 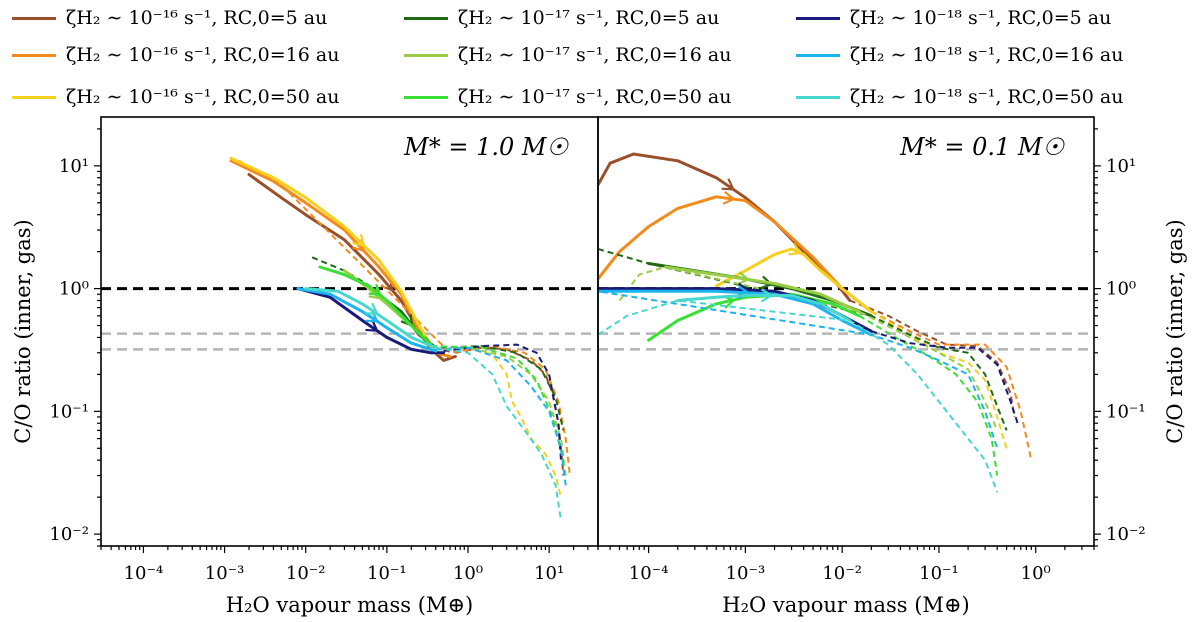 I want to click on legend-item: ζH₂ ∼ 10⁻¹⁷ s⁻¹, RC,0=50 au, so click(x=567, y=97).